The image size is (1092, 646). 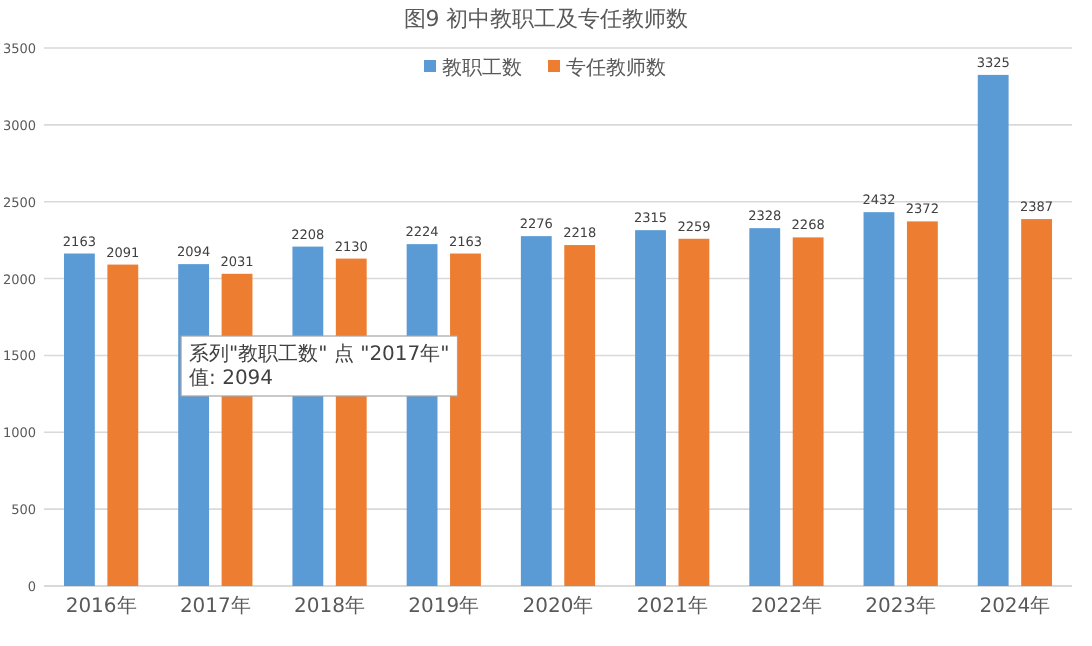 I want to click on x-tick-label: 2018年, so click(x=330, y=606).